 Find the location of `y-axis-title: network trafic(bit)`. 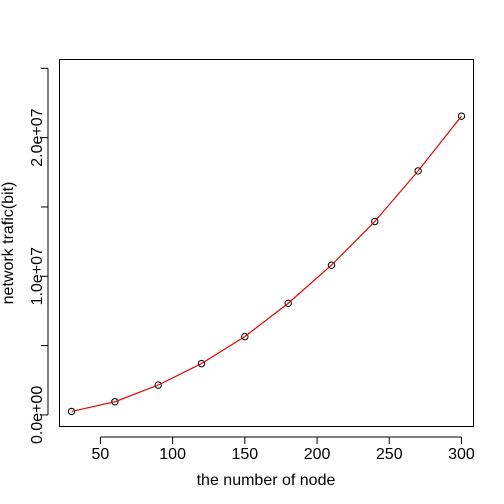

y-axis-title: network trafic(bit) is located at coordinates (8, 243).